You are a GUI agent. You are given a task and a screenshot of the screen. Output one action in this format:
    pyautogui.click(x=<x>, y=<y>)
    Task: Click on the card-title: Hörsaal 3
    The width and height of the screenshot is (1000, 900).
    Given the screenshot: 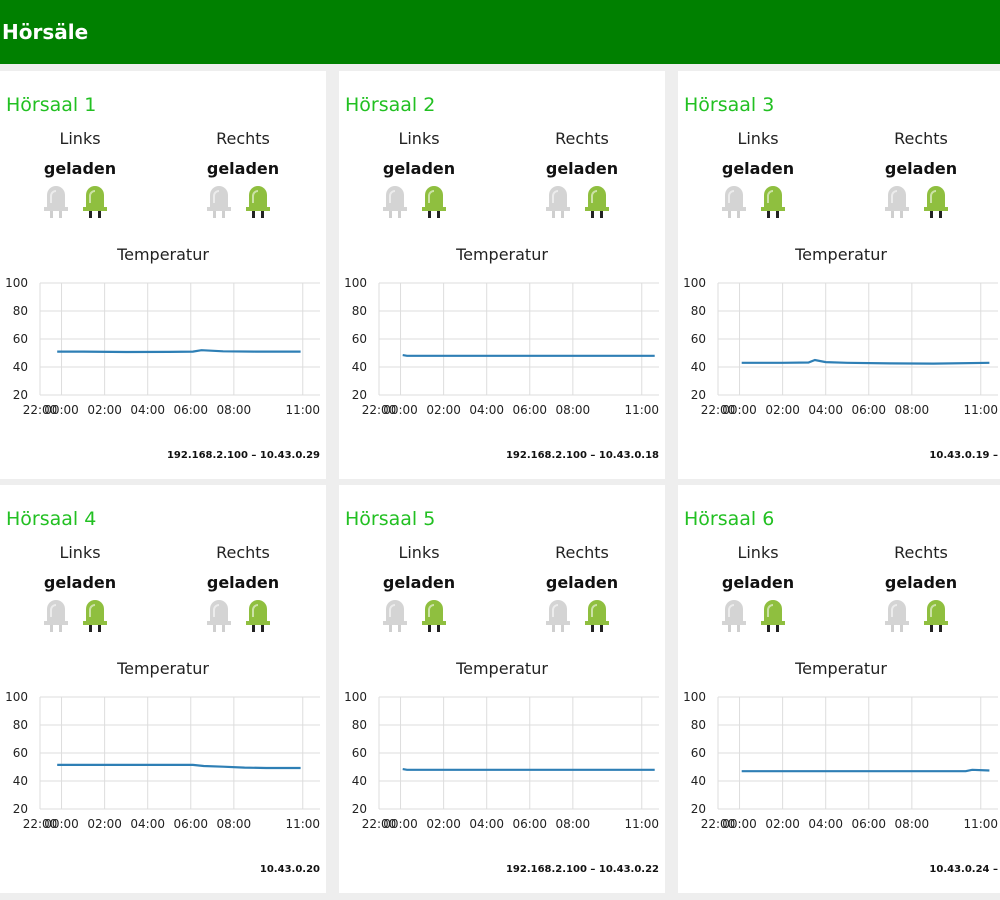 What is the action you would take?
    pyautogui.click(x=729, y=105)
    